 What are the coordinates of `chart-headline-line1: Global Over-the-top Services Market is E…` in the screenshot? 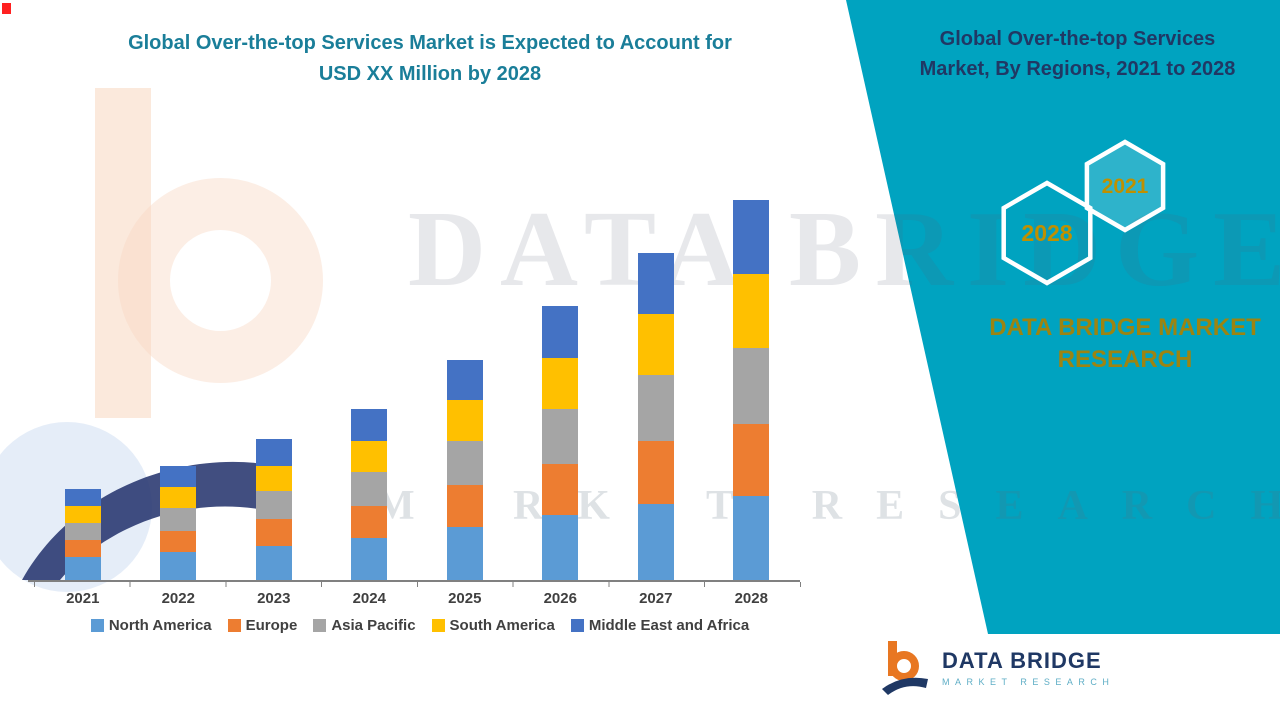 It's located at (430, 43).